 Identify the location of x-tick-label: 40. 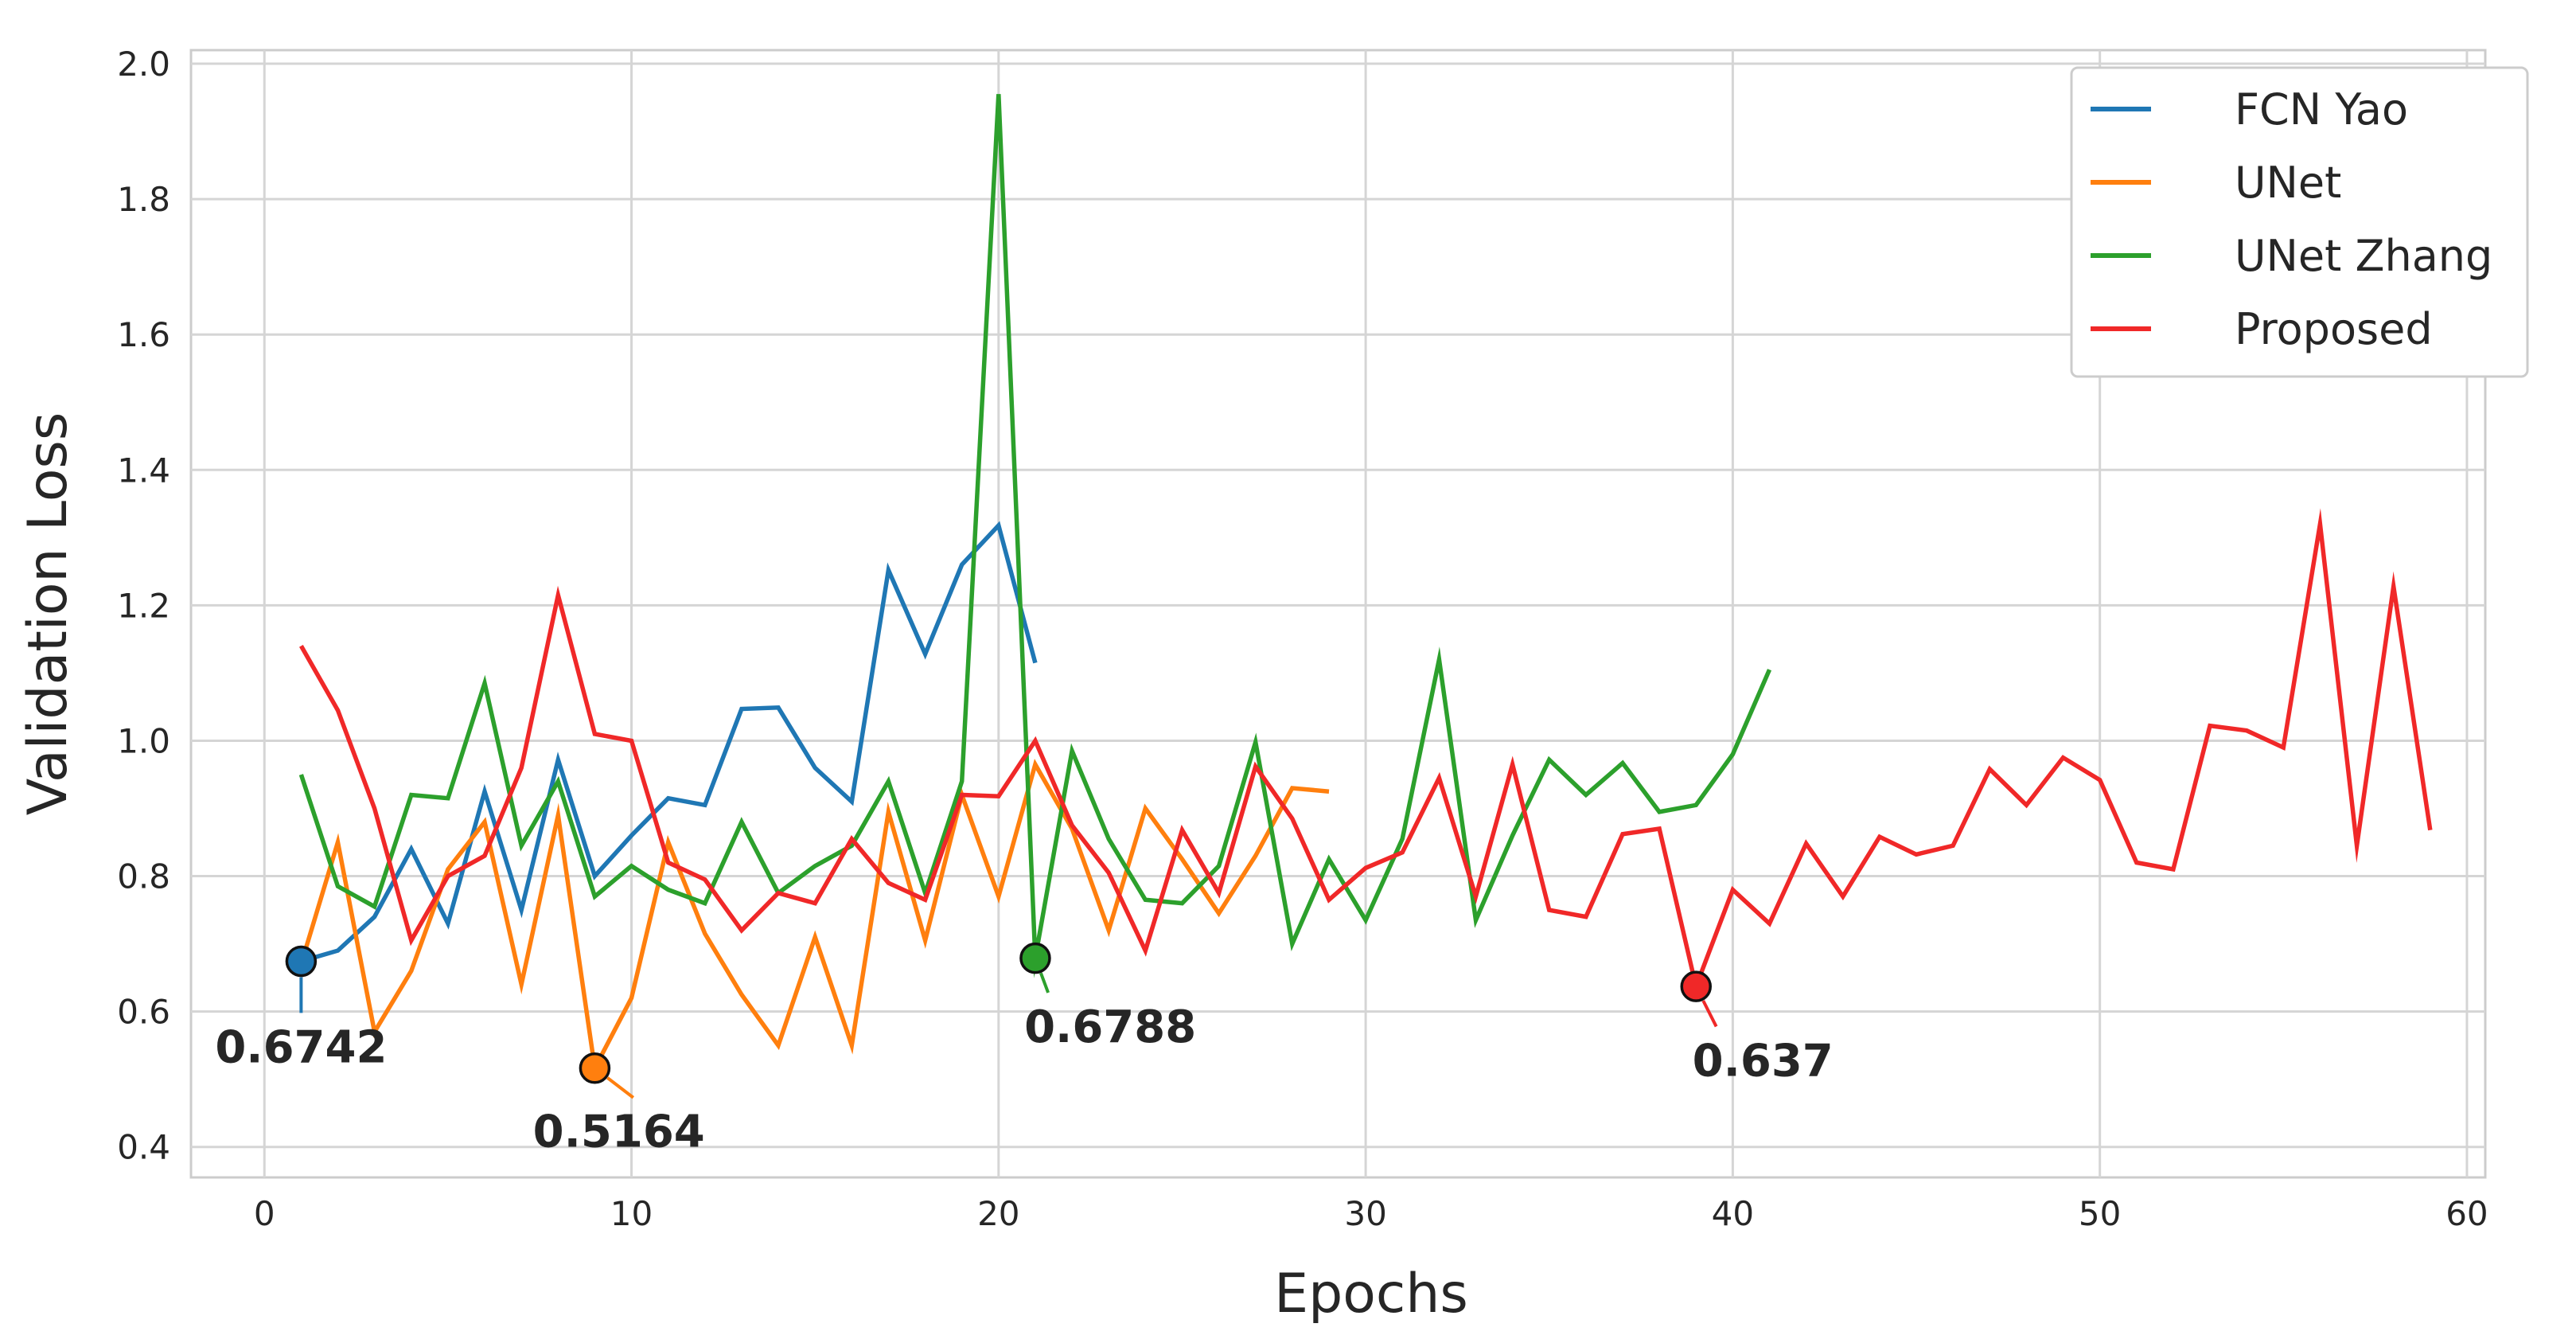
(1733, 1213).